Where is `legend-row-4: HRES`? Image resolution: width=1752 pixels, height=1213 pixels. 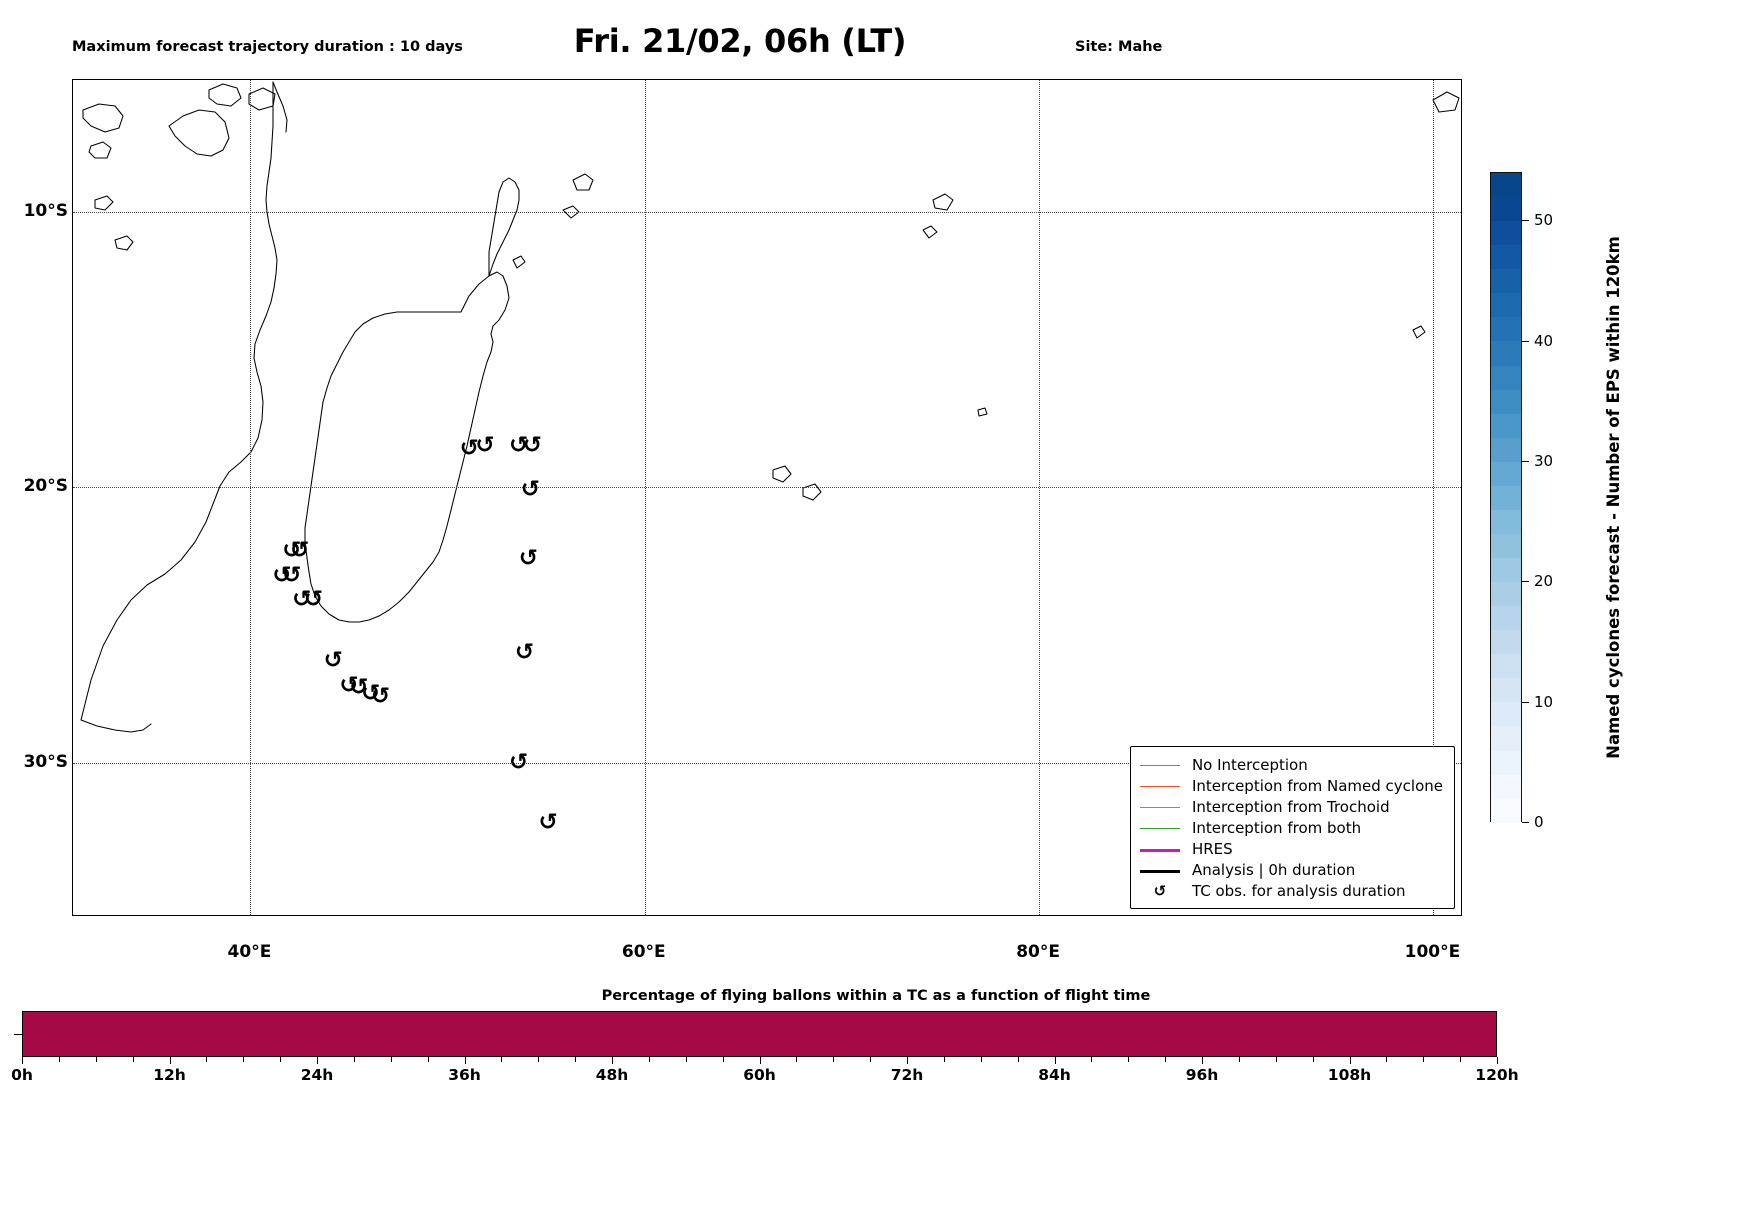 legend-row-4: HRES is located at coordinates (1291, 848).